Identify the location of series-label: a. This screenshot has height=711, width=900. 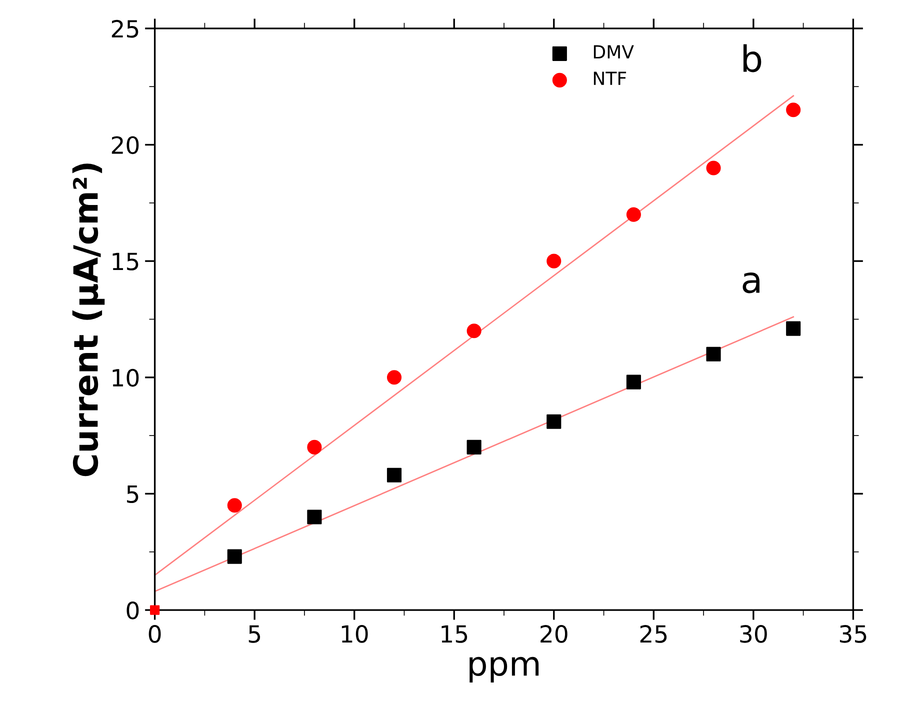
(751, 283).